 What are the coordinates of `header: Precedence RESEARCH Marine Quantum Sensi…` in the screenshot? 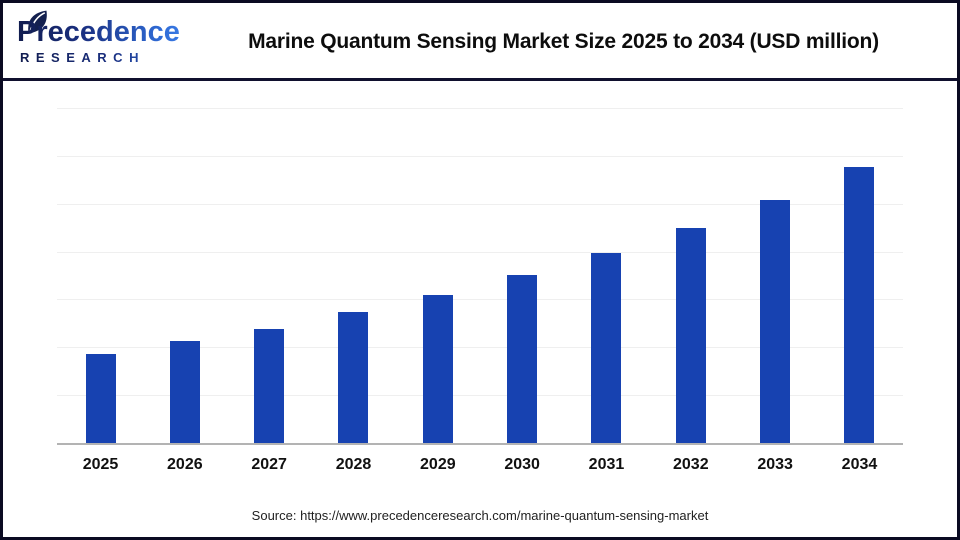 It's located at (480, 42).